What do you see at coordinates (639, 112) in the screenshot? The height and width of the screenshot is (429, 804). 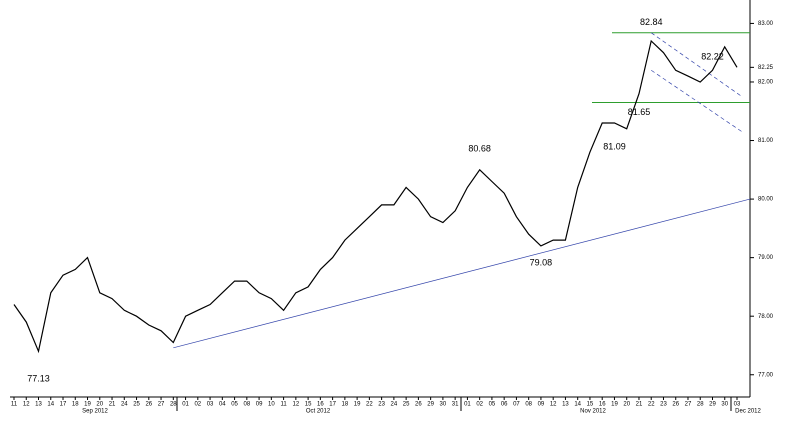 I see `annotation: 81.65` at bounding box center [639, 112].